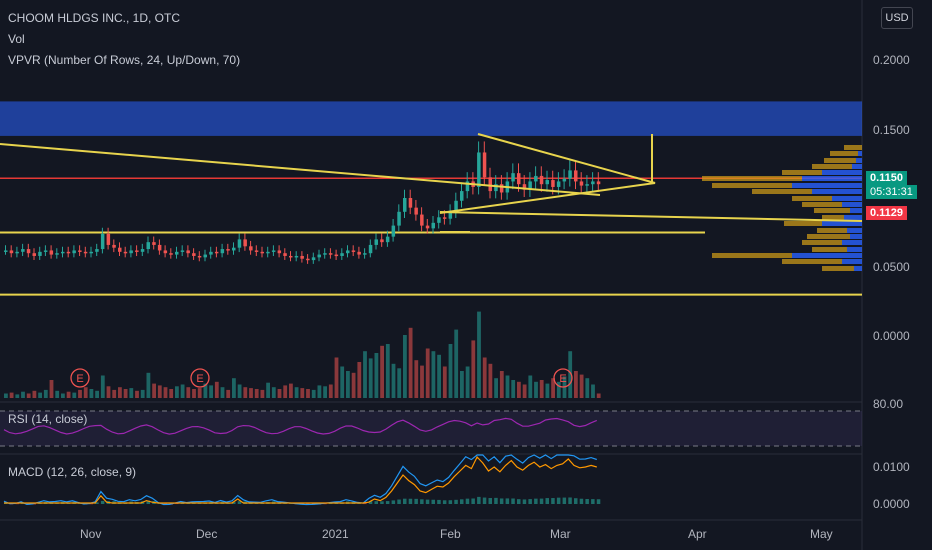 The width and height of the screenshot is (932, 550). I want to click on previous-close-tag: 0.1129, so click(887, 213).